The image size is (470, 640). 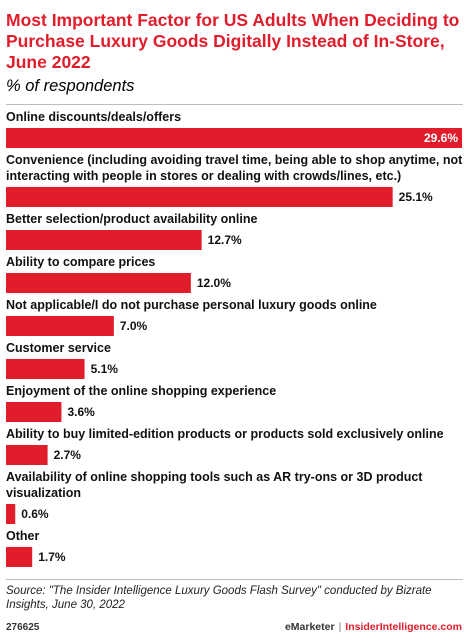 I want to click on category-label: visualization, so click(x=43, y=493).